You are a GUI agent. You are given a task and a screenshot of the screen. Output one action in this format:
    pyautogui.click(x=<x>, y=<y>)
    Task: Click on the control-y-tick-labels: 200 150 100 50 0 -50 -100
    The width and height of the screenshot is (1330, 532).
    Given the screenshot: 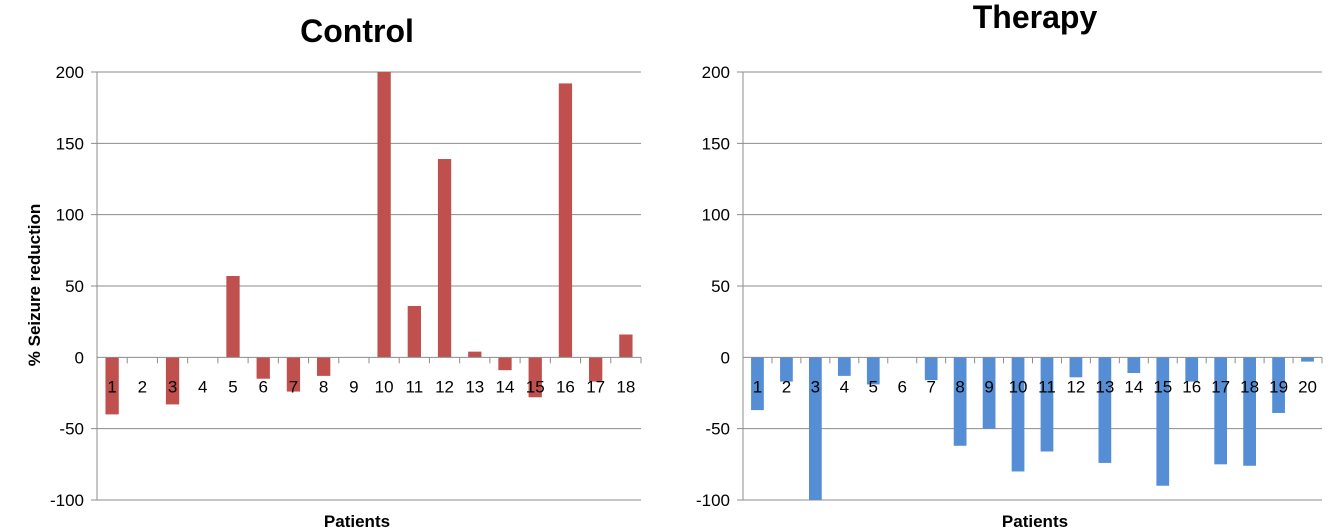 What is the action you would take?
    pyautogui.click(x=67, y=286)
    